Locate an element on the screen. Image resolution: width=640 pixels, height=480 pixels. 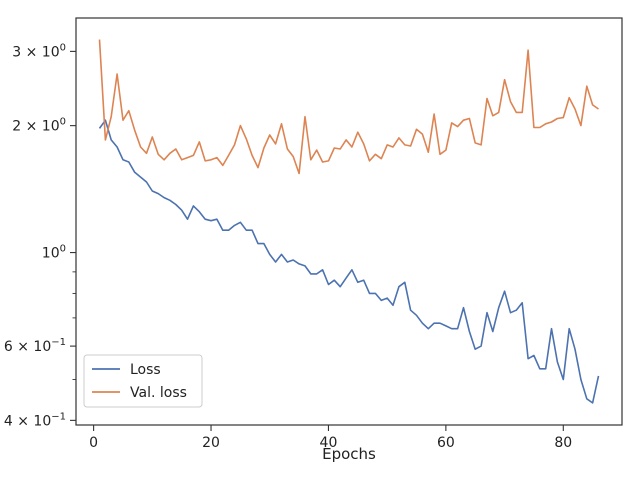
y-tick-label: 100 is located at coordinates (54, 253).